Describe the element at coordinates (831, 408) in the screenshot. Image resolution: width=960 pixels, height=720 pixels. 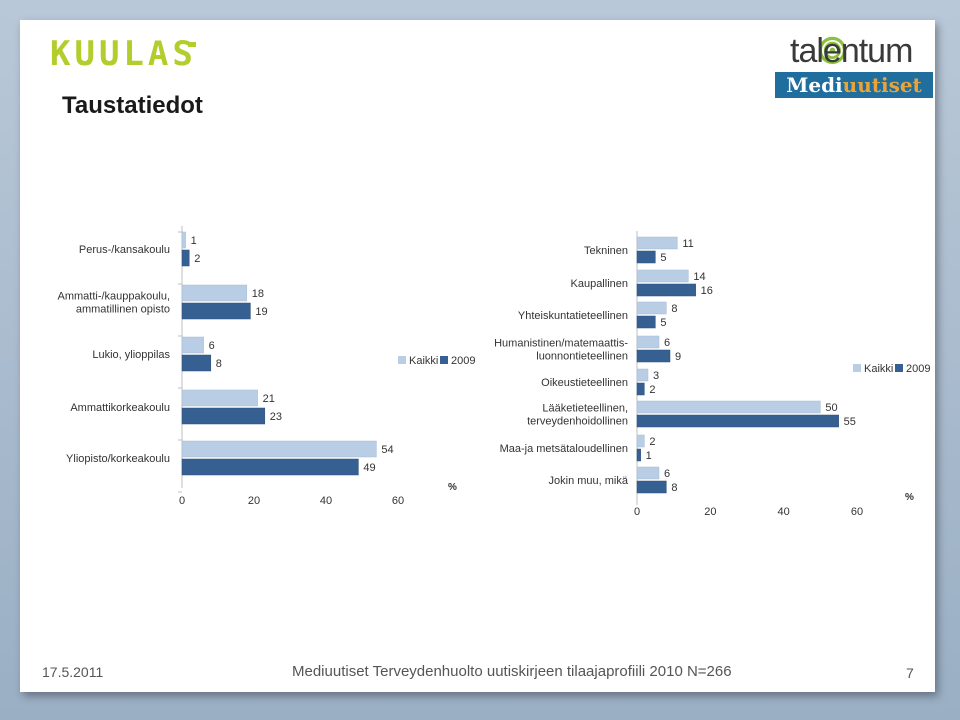
I see `data-label: 50` at that location.